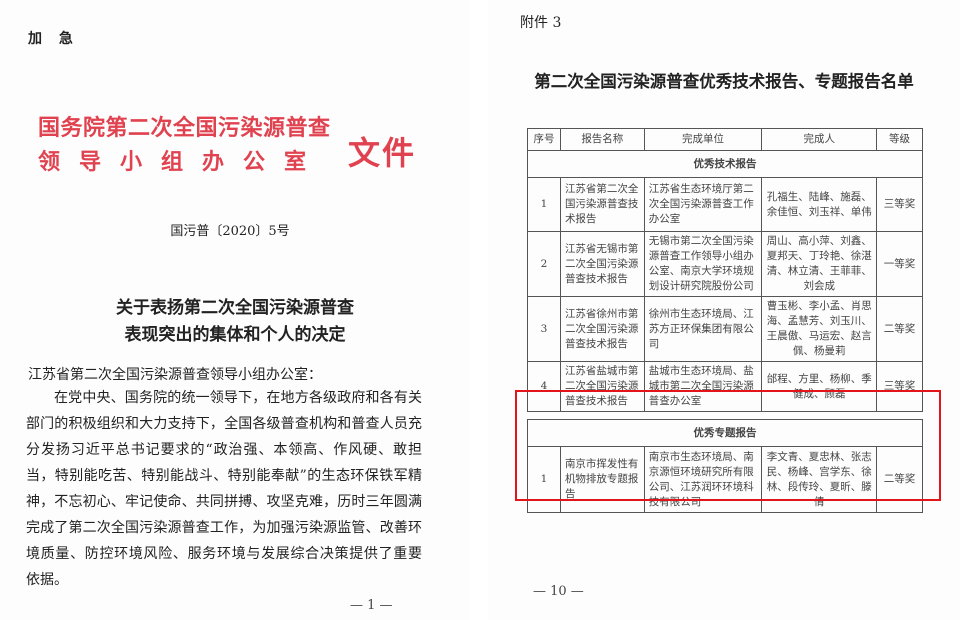  What do you see at coordinates (371, 605) in the screenshot?
I see `page-number: — 1 —` at bounding box center [371, 605].